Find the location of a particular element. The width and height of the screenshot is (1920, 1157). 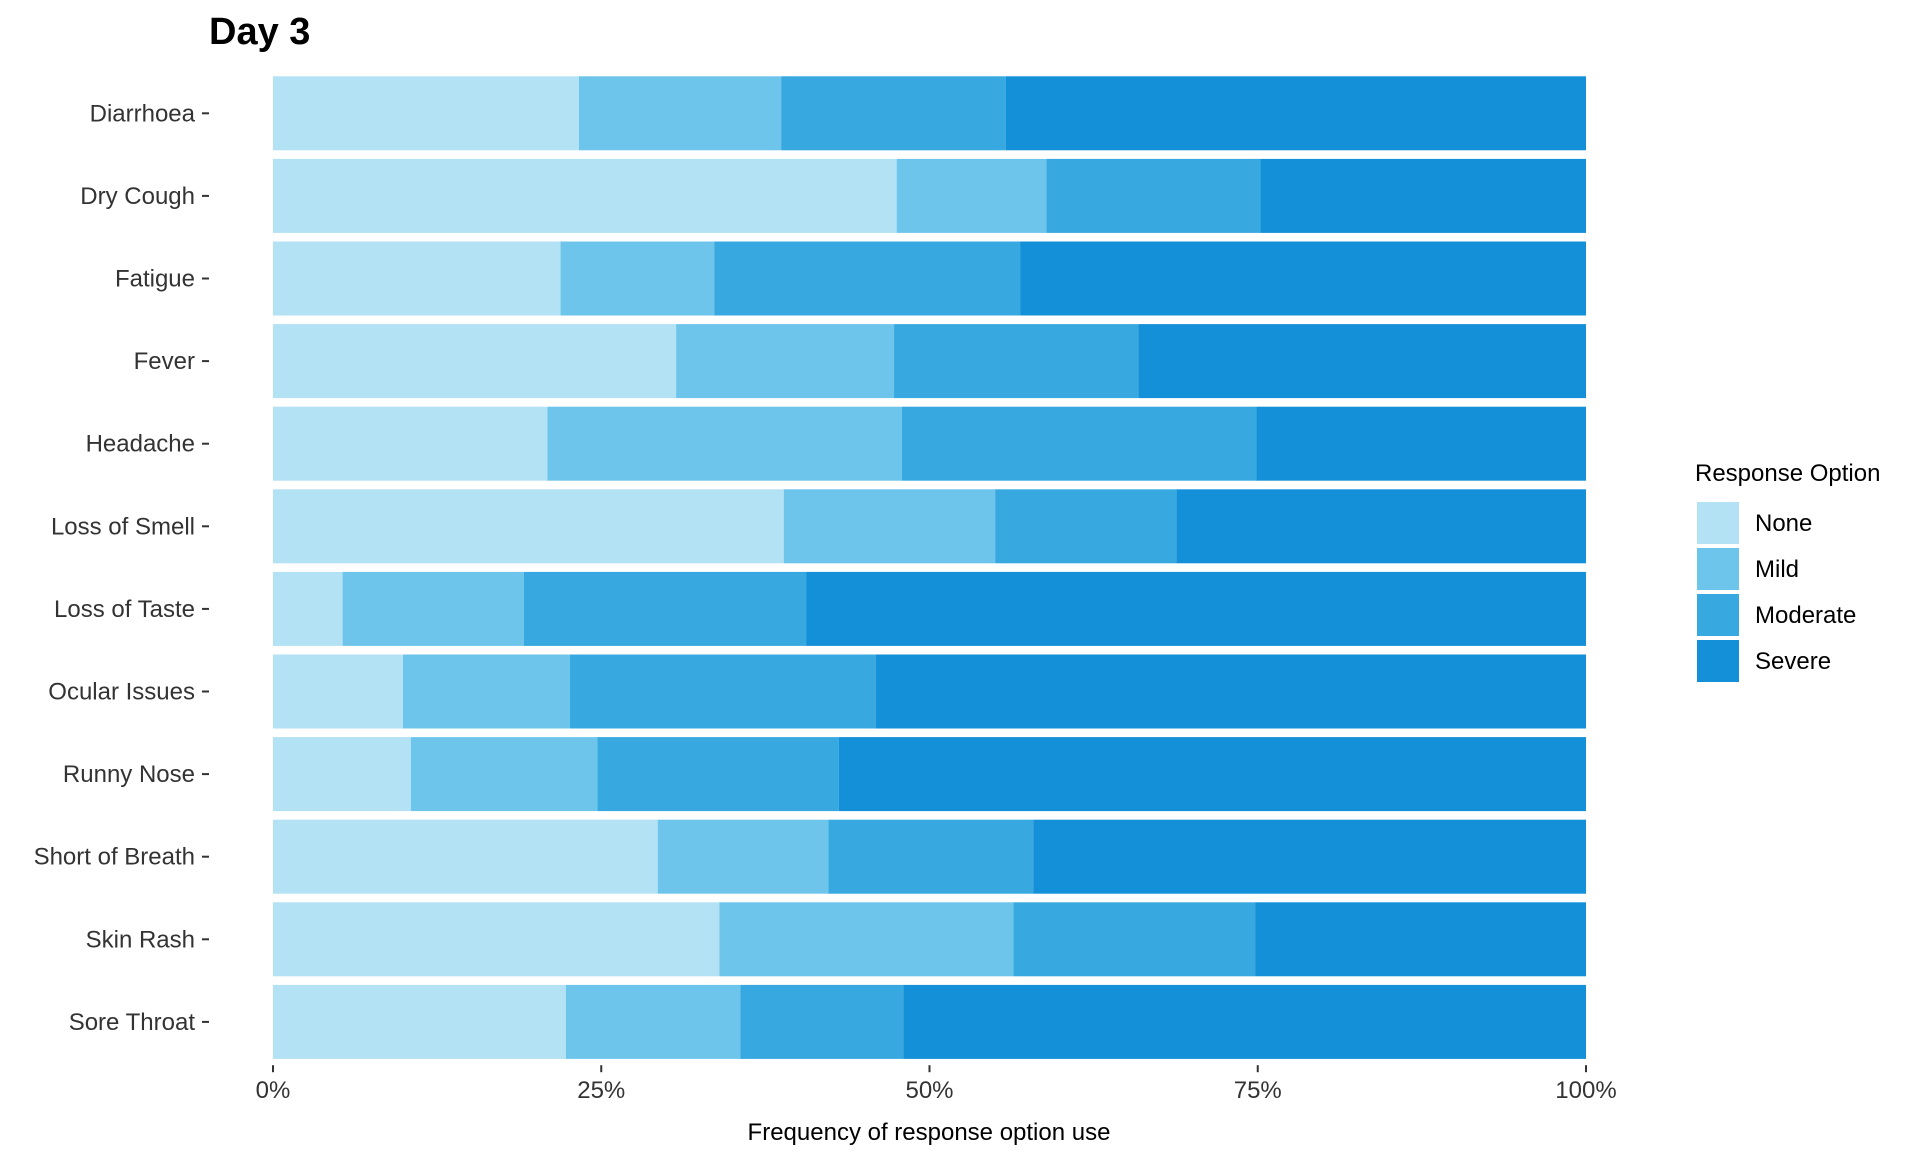

bar-diarrhoea-moderate is located at coordinates (893, 113).